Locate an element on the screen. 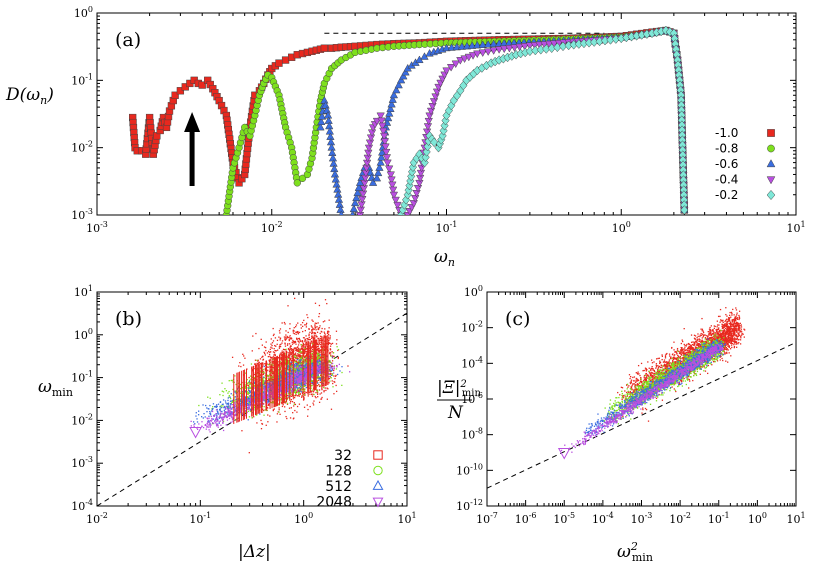  tick-label: 10⁻¹ is located at coordinates (82, 79).